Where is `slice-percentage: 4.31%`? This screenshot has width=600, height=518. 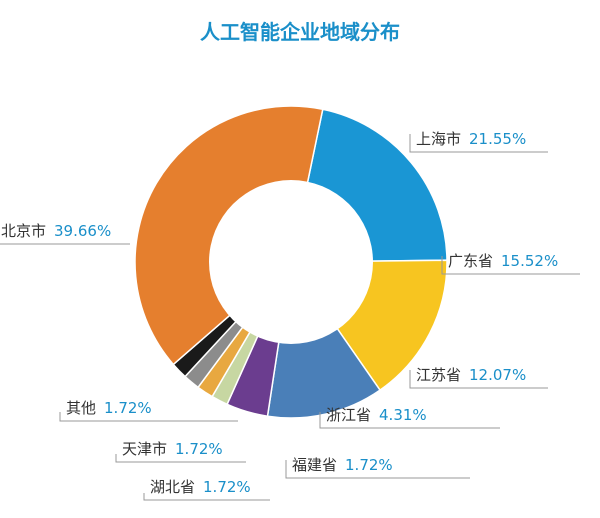
slice-percentage: 4.31% is located at coordinates (403, 415).